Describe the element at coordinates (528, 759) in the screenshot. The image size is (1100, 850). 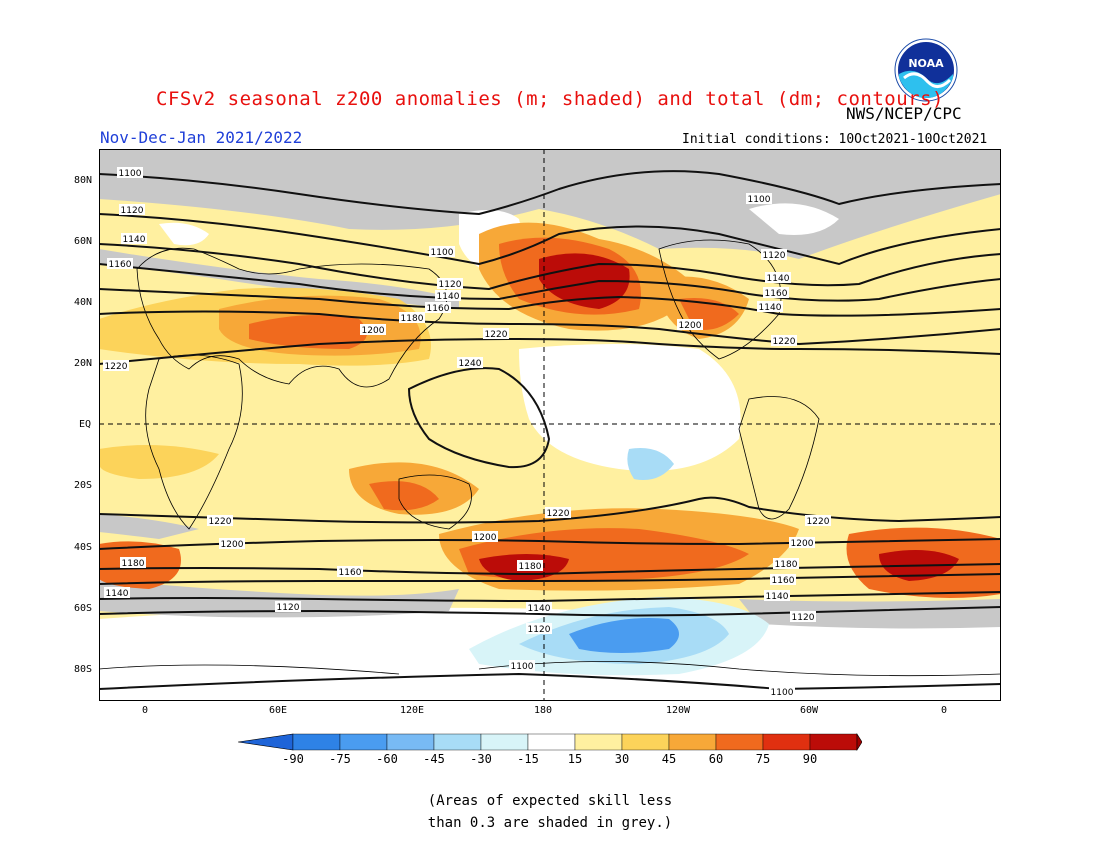
I see `colorbar-label: -15` at that location.